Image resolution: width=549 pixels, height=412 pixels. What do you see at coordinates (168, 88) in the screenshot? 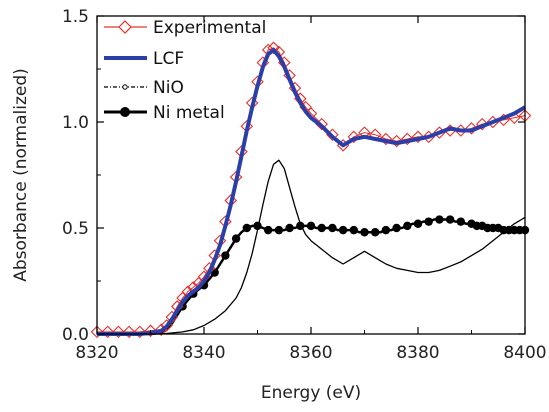
I see `legend-label: NiO` at bounding box center [168, 88].